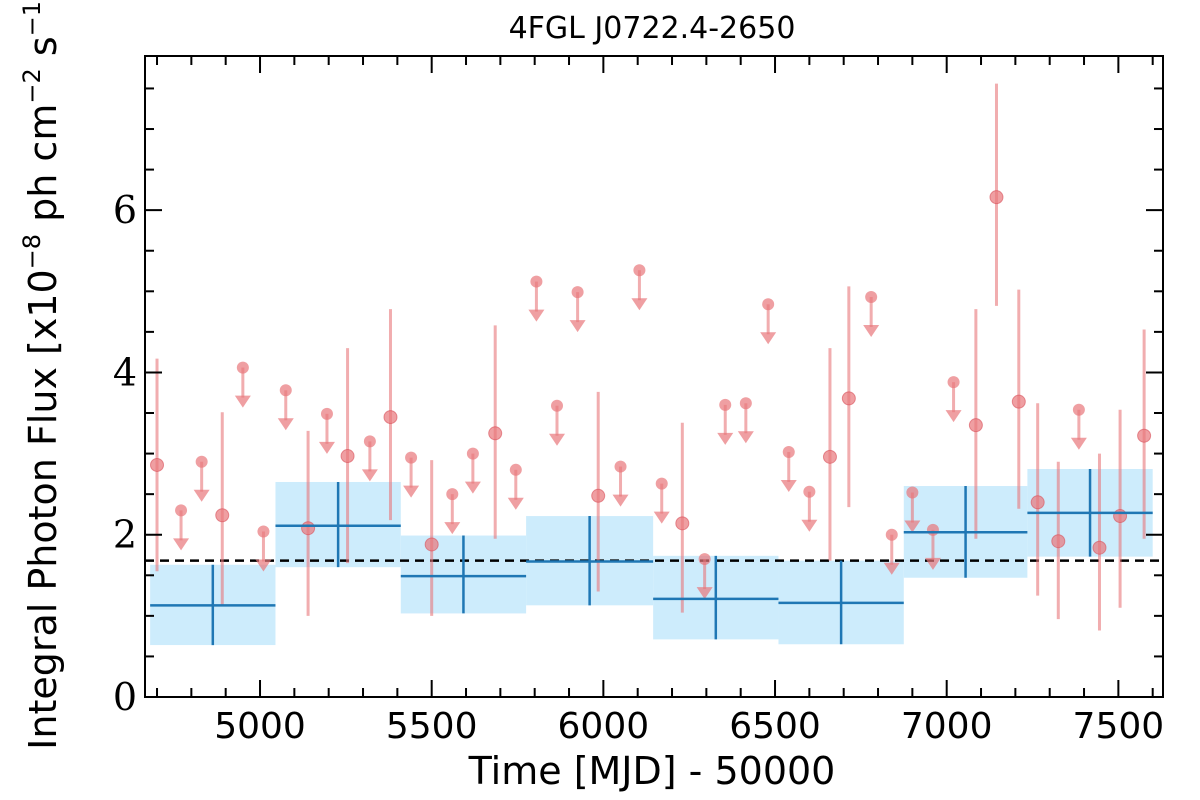 This screenshot has width=1200, height=800. I want to click on y-axis-label-exp3: −1, so click(32, 18).